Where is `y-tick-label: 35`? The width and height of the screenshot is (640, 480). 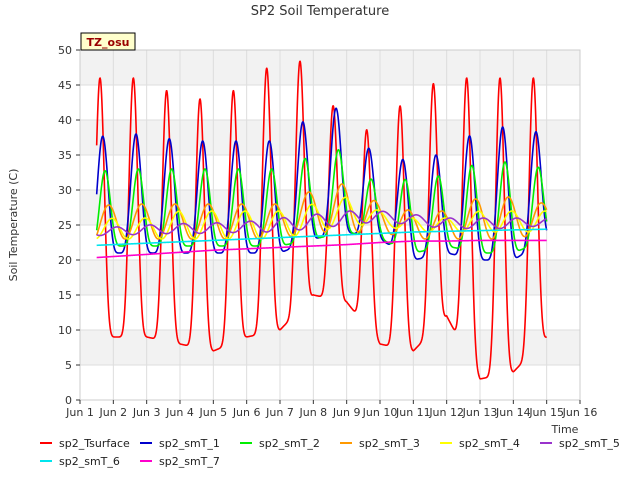 y-tick-label: 35 is located at coordinates (65, 155).